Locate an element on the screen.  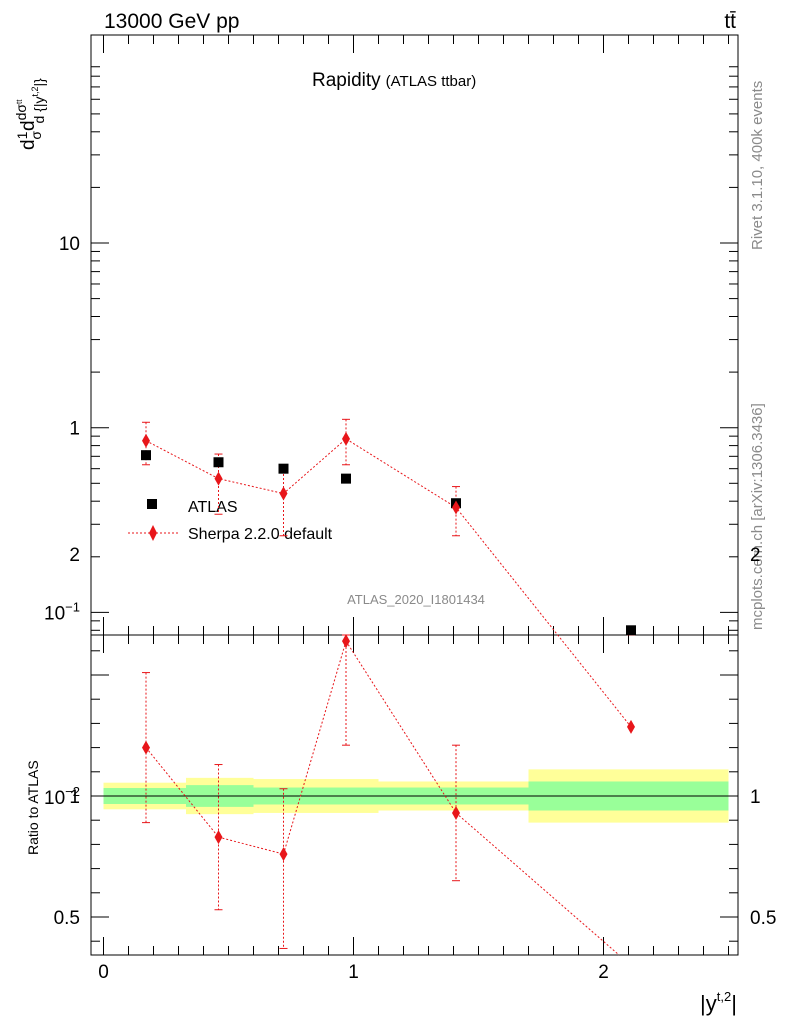
source-label: mcplots.cern.ch [arXiv:1306.3436] is located at coordinates (757, 516).